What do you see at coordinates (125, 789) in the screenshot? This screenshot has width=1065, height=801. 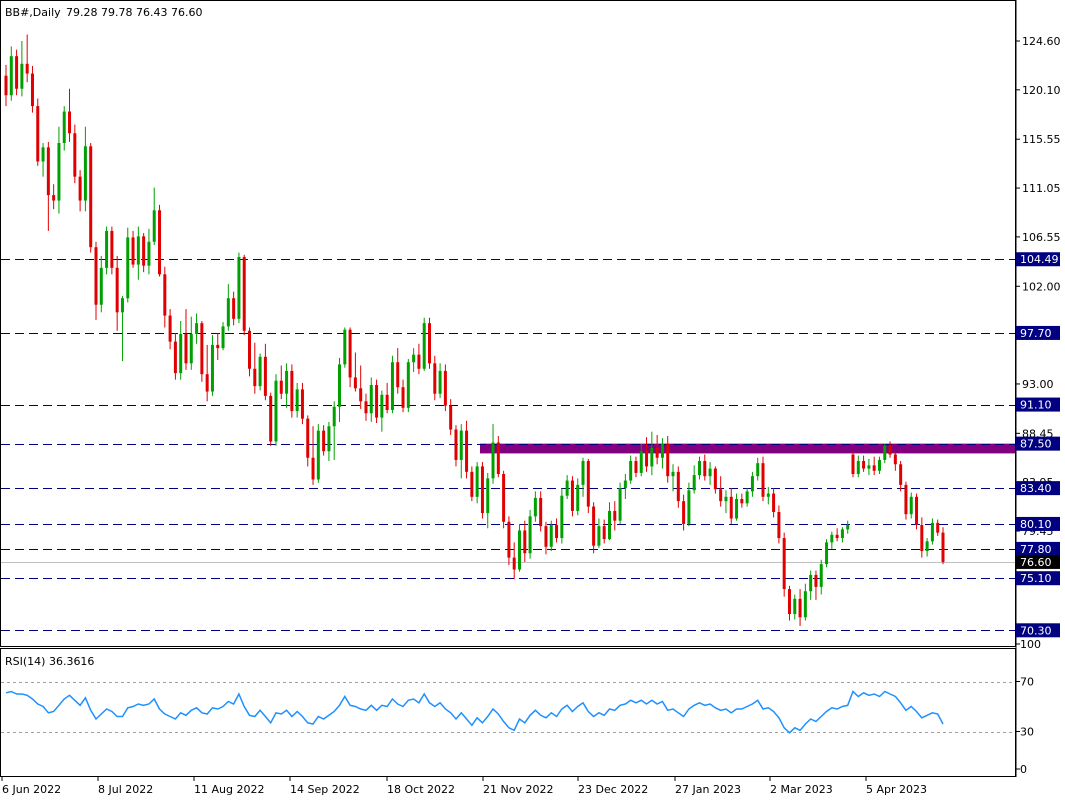 I see `time-axis-label: 8 Jul 2022` at bounding box center [125, 789].